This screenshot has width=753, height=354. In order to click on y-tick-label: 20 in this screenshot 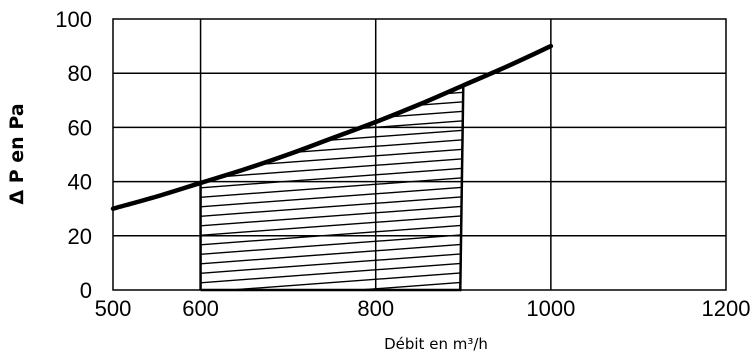, I will do `click(80, 236)`.